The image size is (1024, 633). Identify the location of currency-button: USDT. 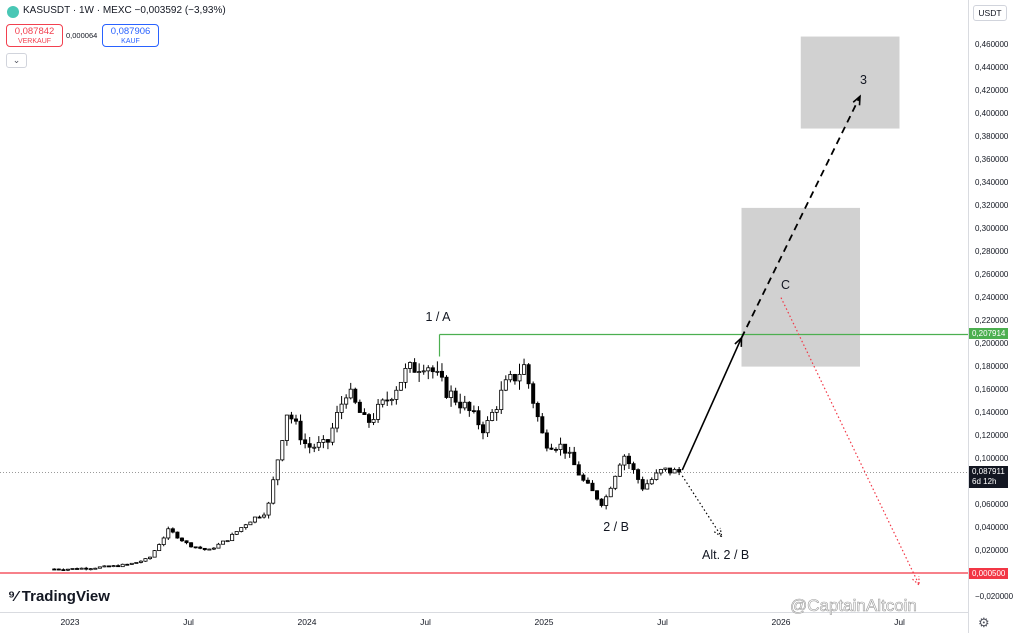
(990, 13).